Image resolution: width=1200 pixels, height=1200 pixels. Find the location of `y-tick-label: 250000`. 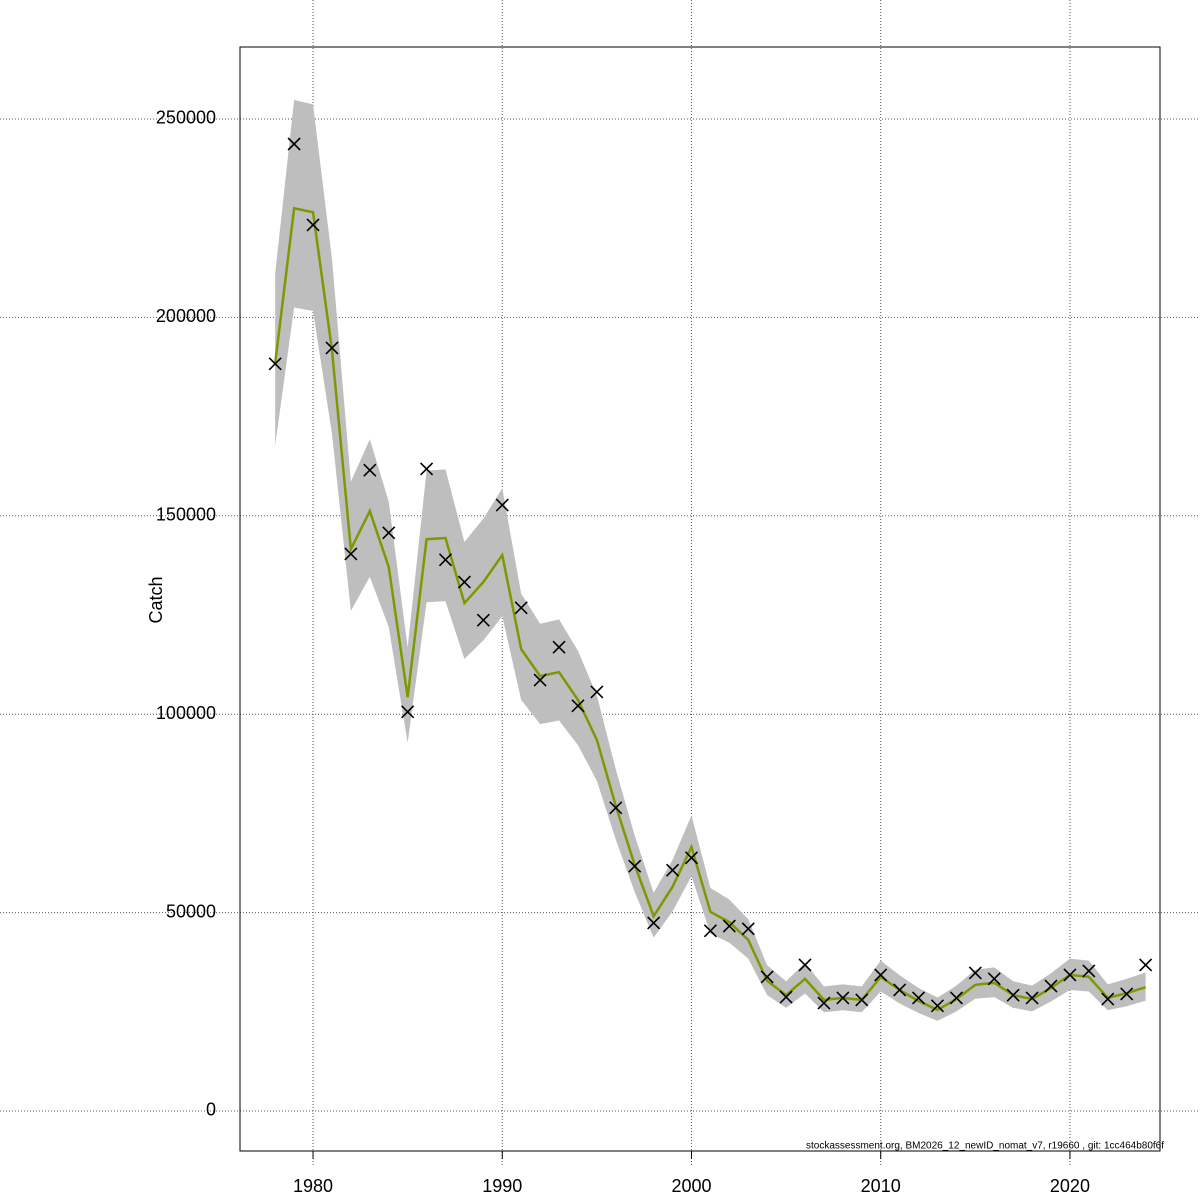

y-tick-label: 250000 is located at coordinates (186, 118).